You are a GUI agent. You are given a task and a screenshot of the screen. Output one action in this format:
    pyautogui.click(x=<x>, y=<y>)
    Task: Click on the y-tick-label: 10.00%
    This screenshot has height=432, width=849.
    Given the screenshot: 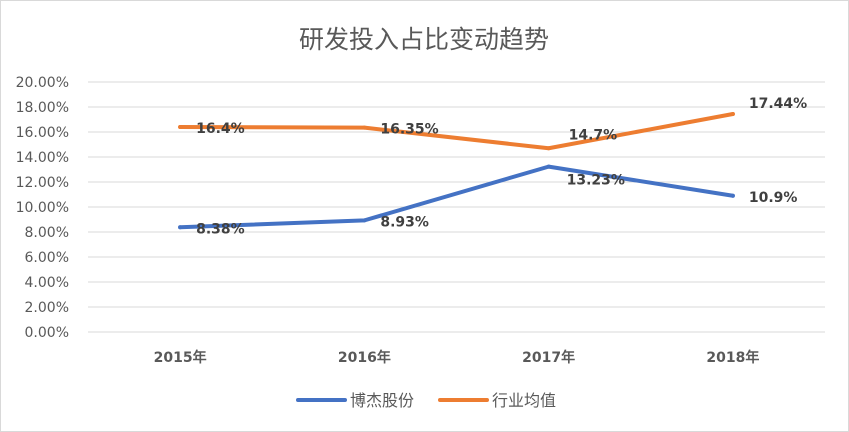 What is the action you would take?
    pyautogui.click(x=42, y=208)
    